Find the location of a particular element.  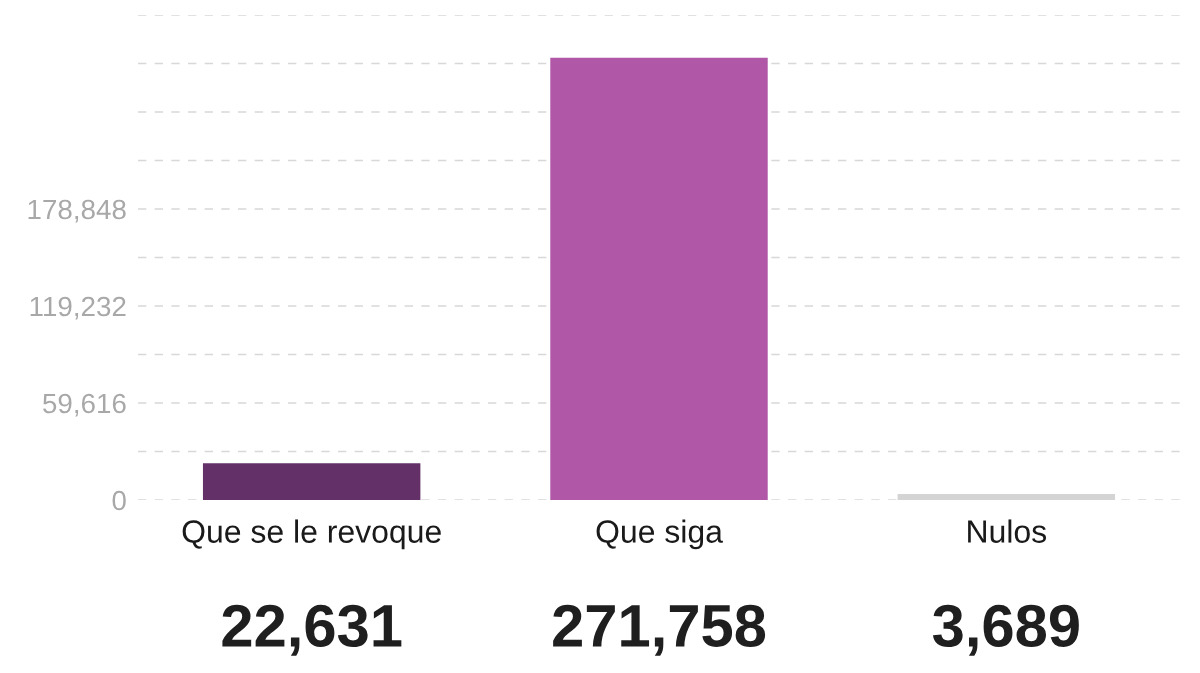

data-label: 3,689 is located at coordinates (1005, 630).